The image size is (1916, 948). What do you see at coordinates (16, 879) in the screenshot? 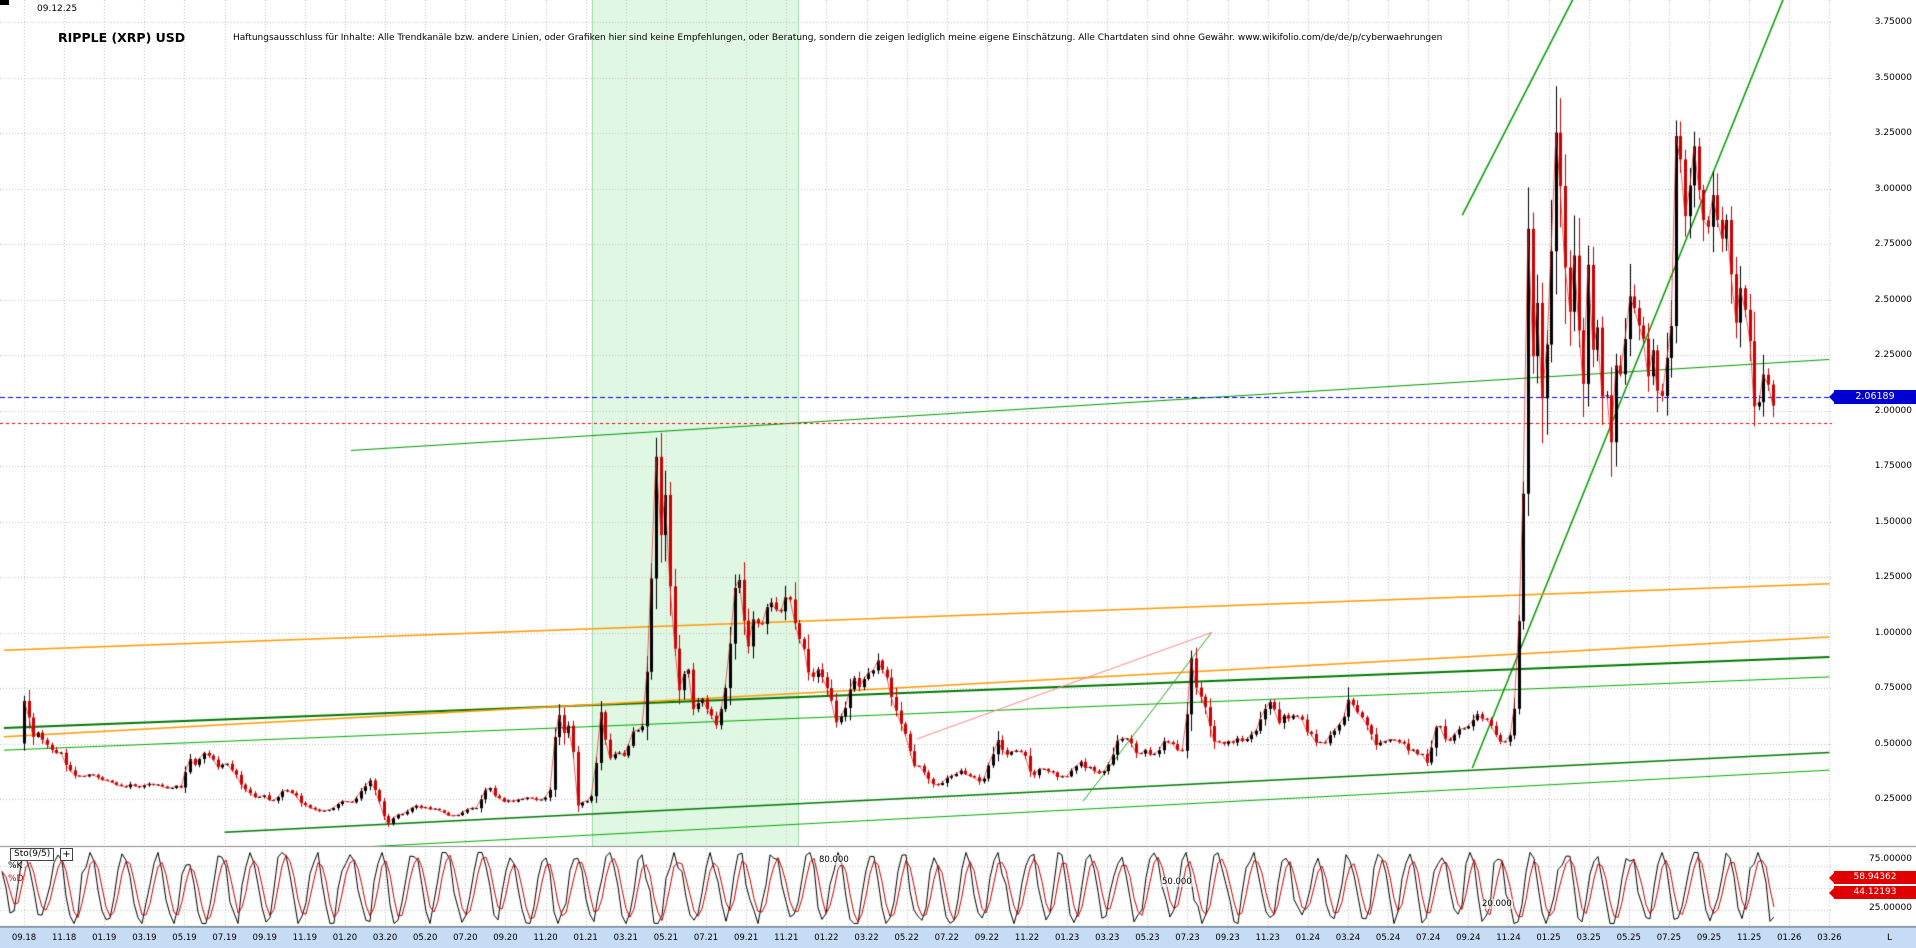
I see `stochastic-d-label: %D` at bounding box center [16, 879].